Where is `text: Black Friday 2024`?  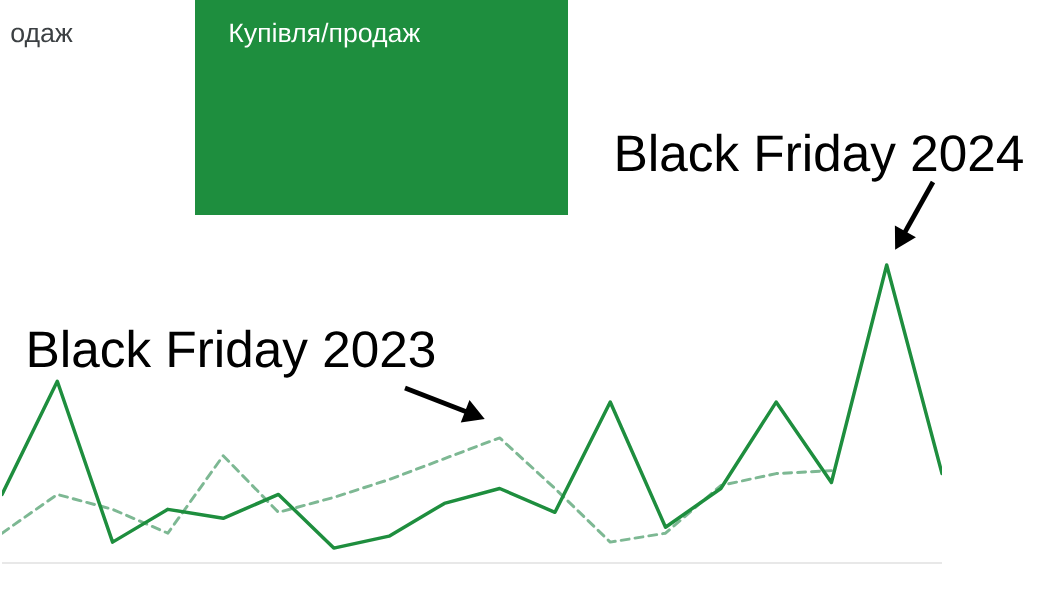
text: Black Friday 2024 is located at coordinates (820, 157).